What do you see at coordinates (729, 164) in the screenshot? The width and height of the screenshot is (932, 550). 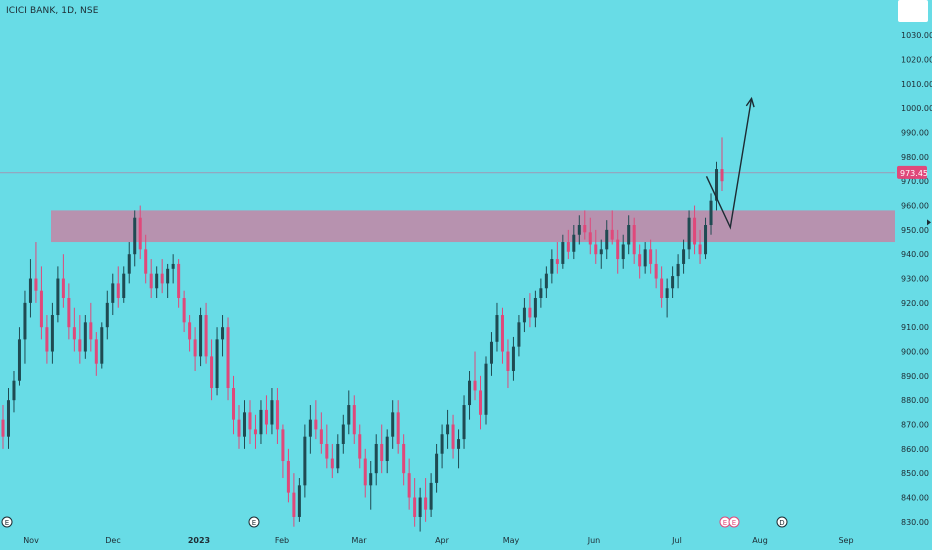 I see `projection-path` at bounding box center [729, 164].